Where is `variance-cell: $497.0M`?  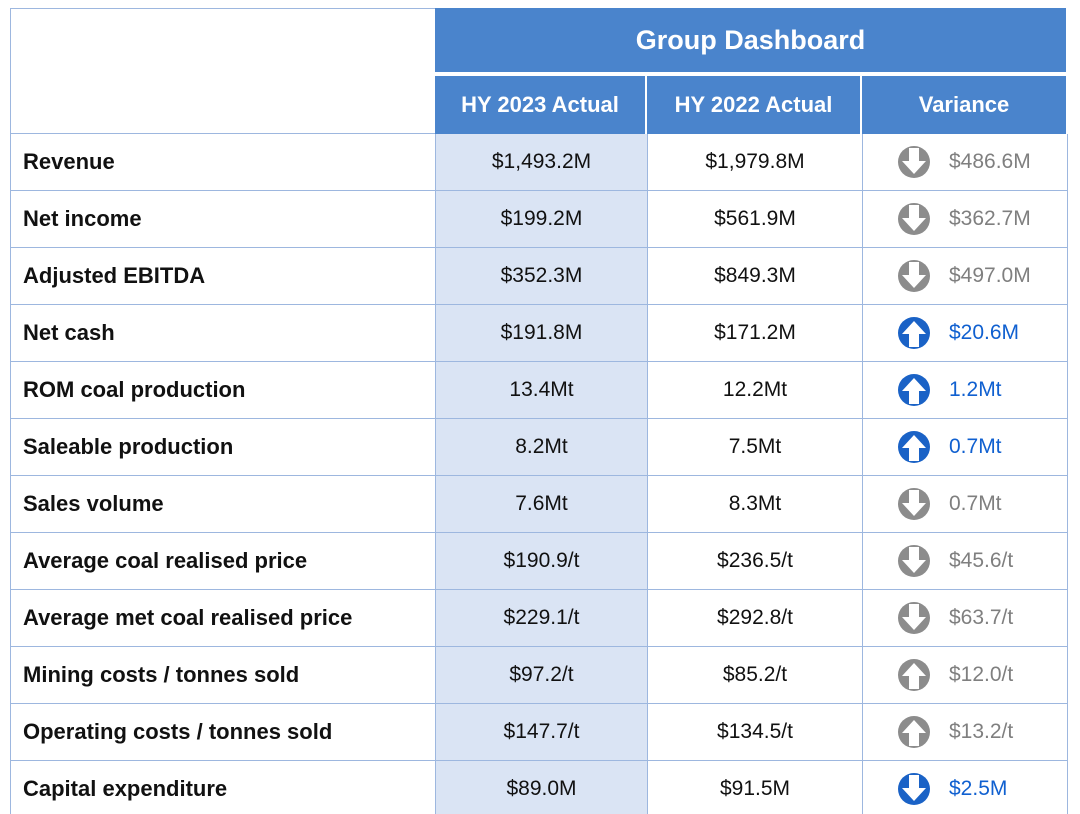
variance-cell: $497.0M is located at coordinates (965, 276).